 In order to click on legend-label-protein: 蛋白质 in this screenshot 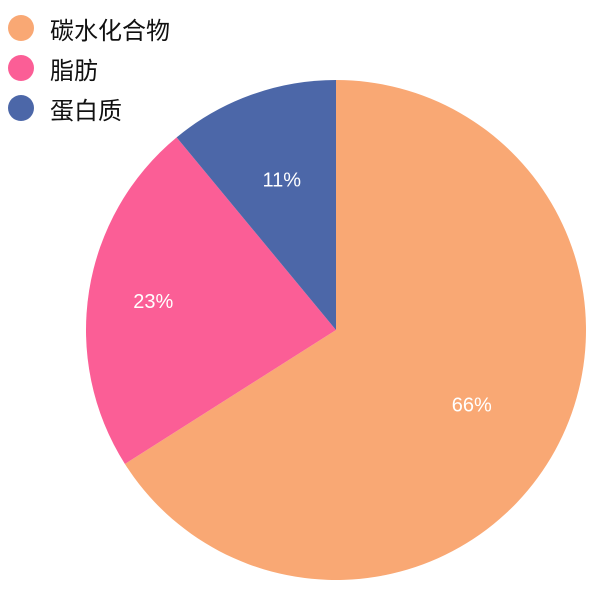, I will do `click(86, 110)`.